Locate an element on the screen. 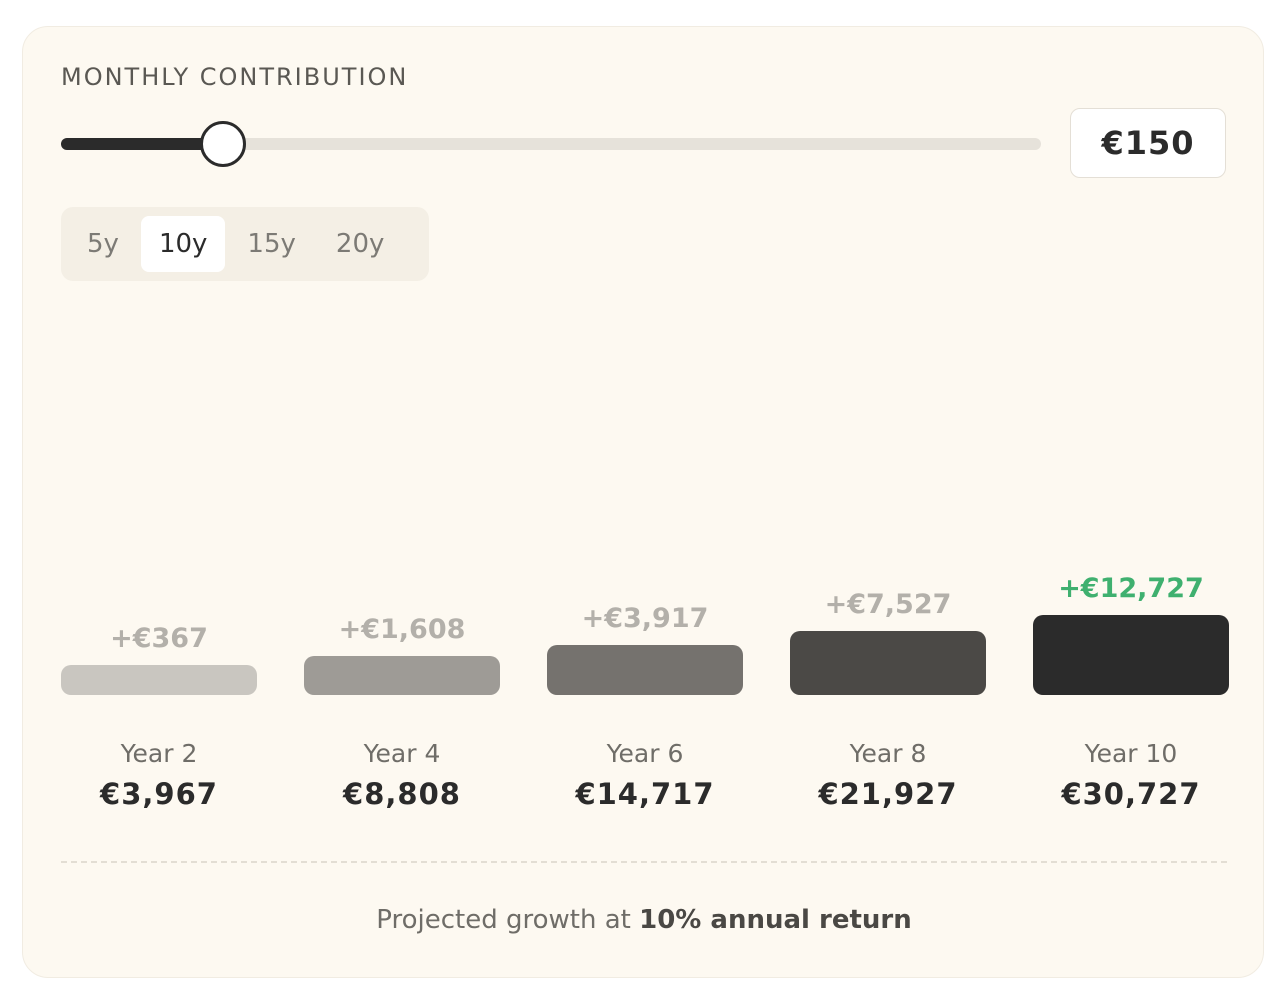  period-tab-10y: 10y is located at coordinates (183, 244).